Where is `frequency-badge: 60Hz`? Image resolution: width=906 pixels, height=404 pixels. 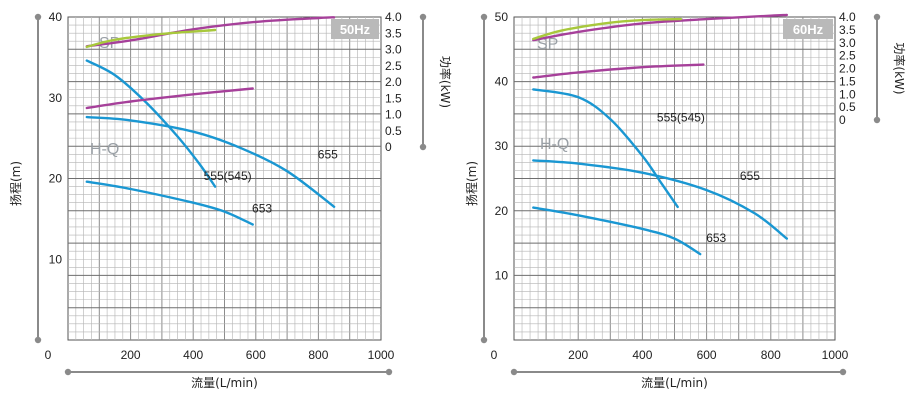 frequency-badge: 60Hz is located at coordinates (808, 29).